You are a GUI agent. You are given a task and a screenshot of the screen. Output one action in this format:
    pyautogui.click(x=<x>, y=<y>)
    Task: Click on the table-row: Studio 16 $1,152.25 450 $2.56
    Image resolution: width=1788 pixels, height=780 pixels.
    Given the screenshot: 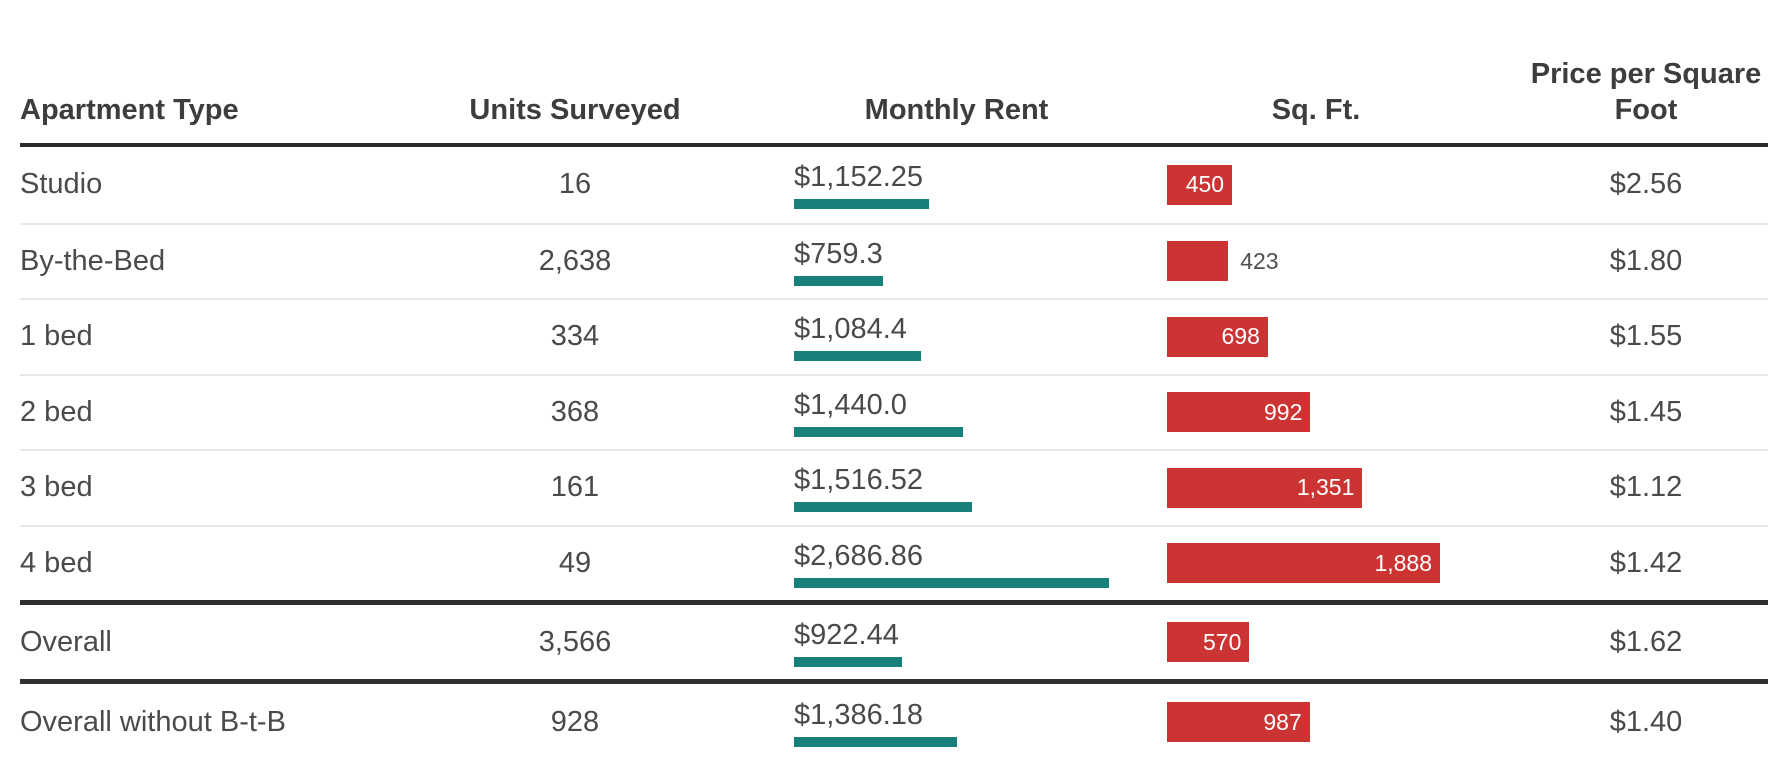 What is the action you would take?
    pyautogui.click(x=894, y=185)
    